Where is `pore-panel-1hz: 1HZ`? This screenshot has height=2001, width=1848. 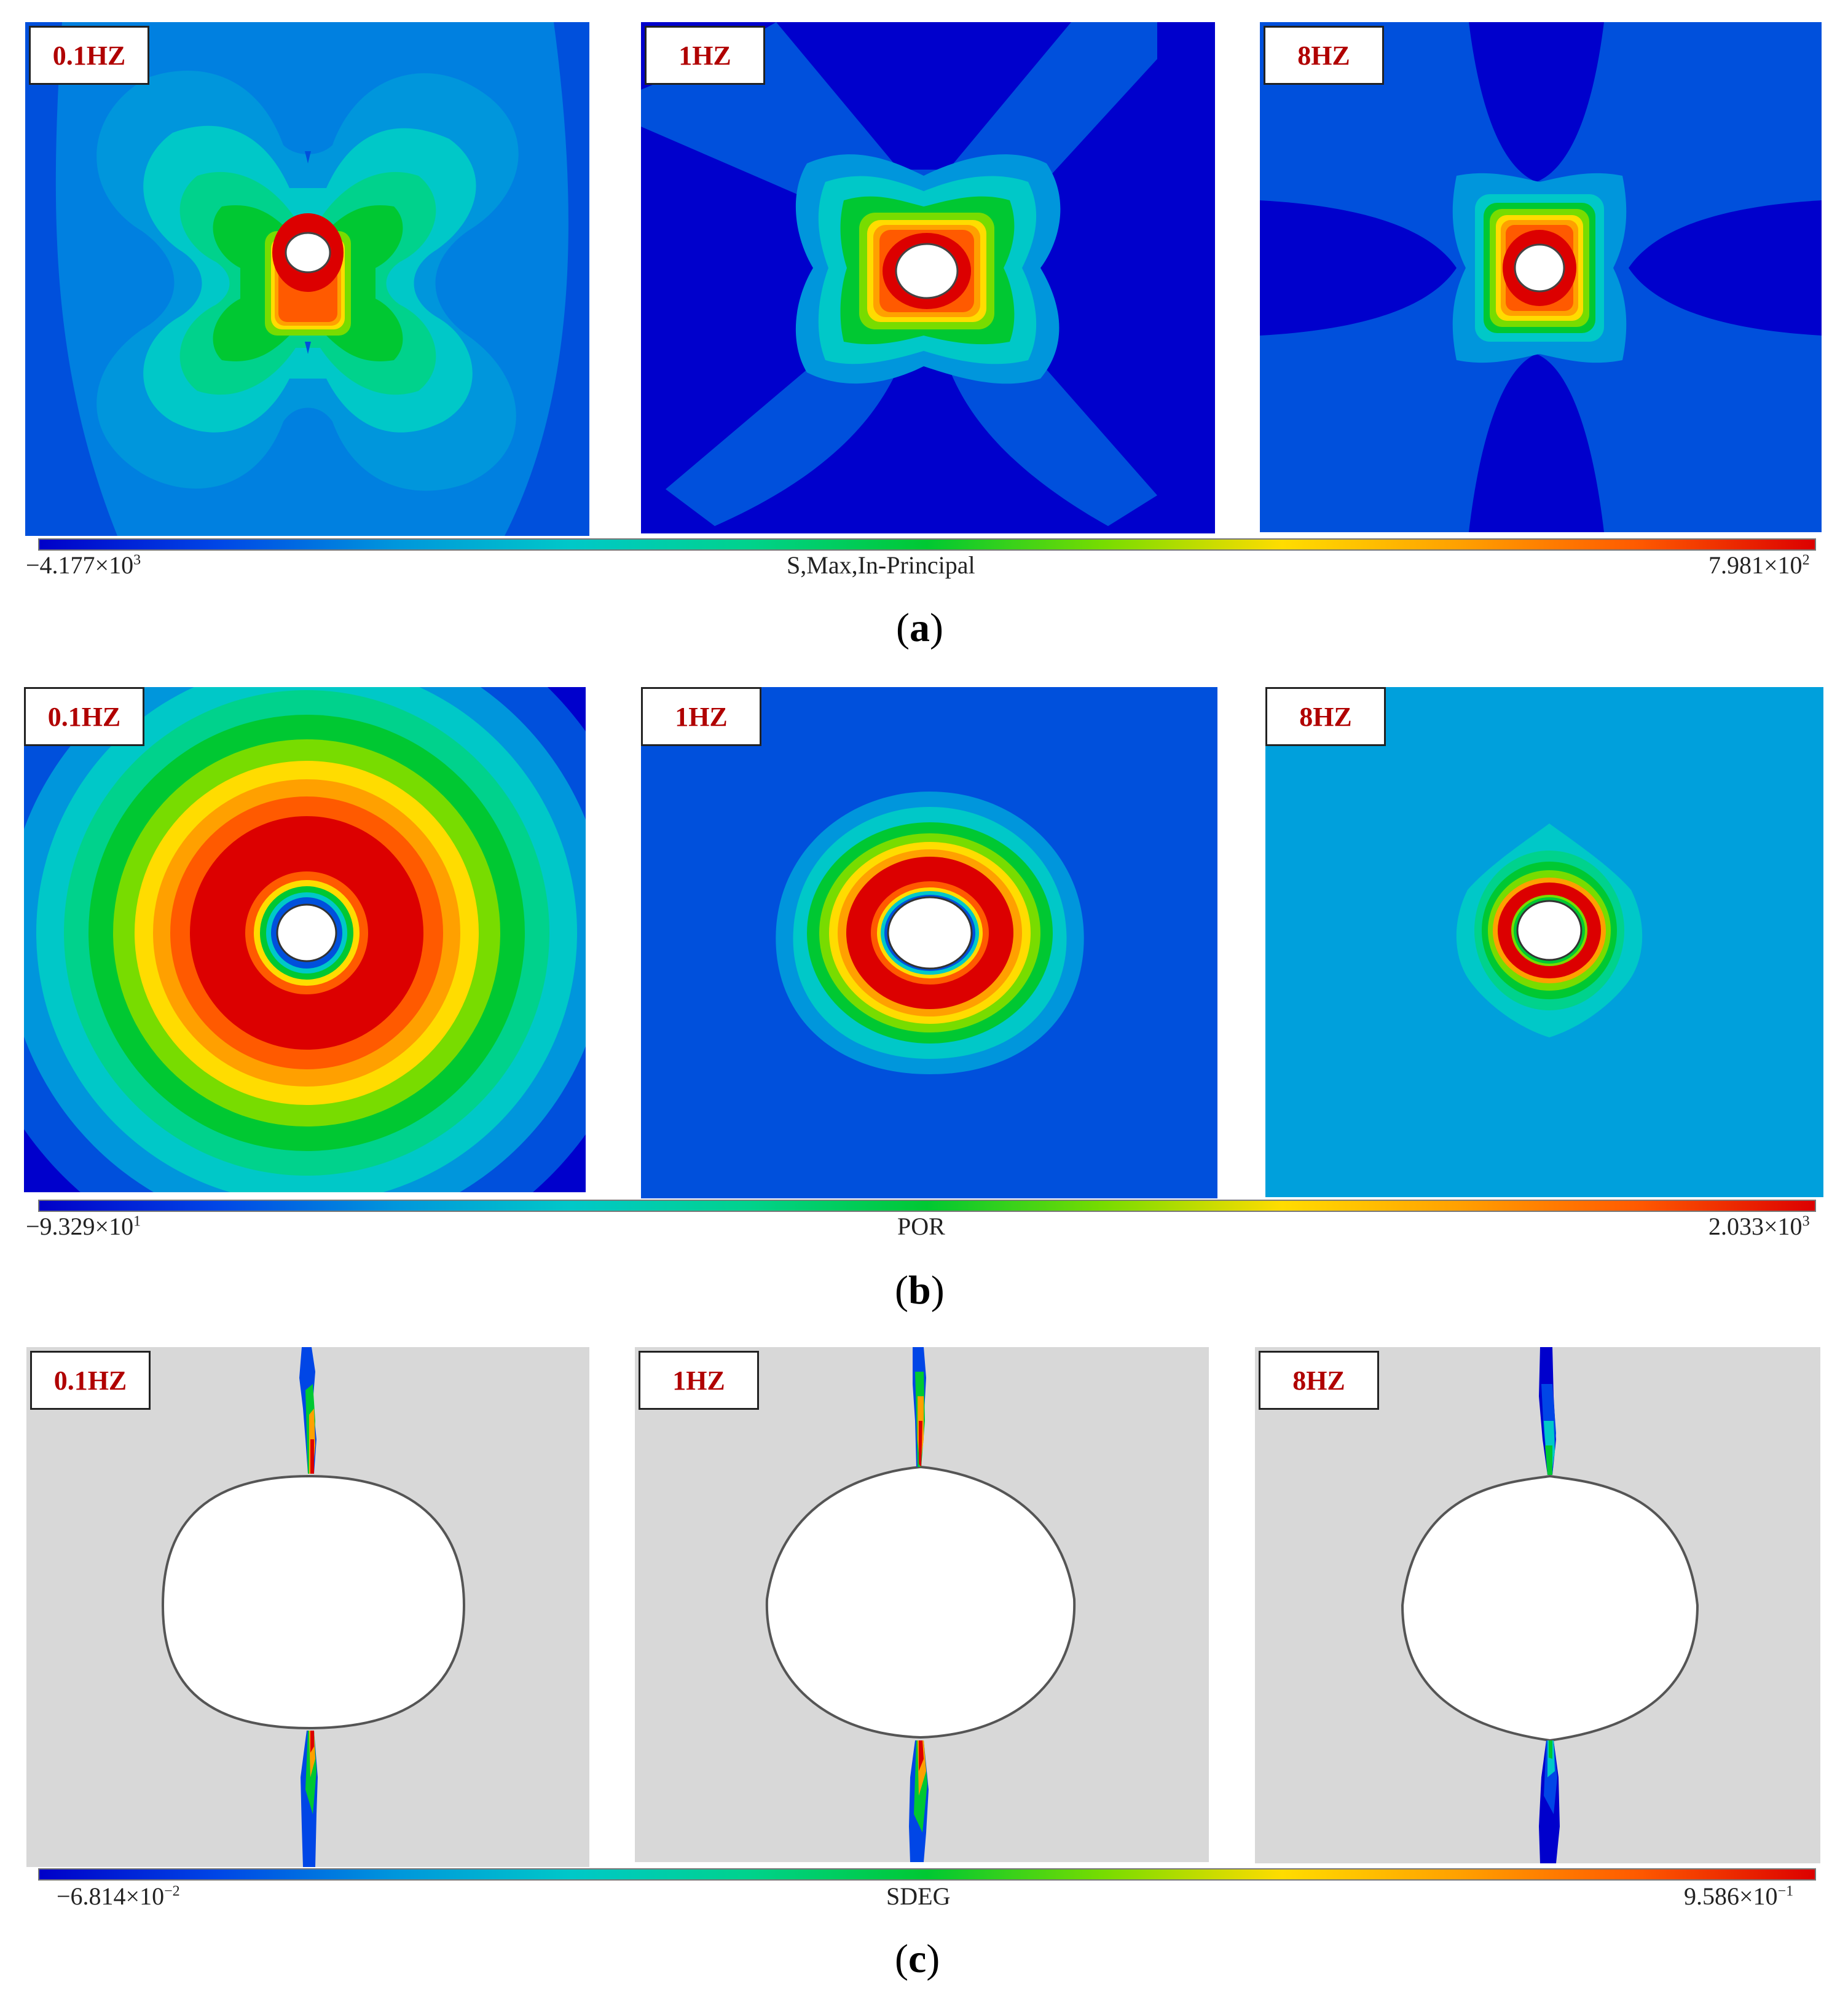
pore-panel-1hz: 1HZ is located at coordinates (929, 942).